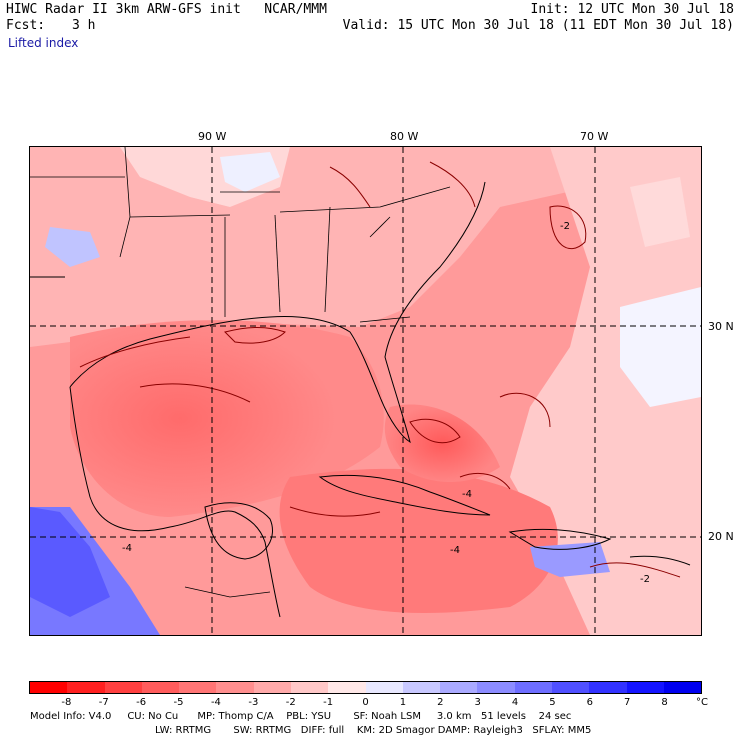  What do you see at coordinates (178, 702) in the screenshot?
I see `colorbar-tick-label: -5` at bounding box center [178, 702].